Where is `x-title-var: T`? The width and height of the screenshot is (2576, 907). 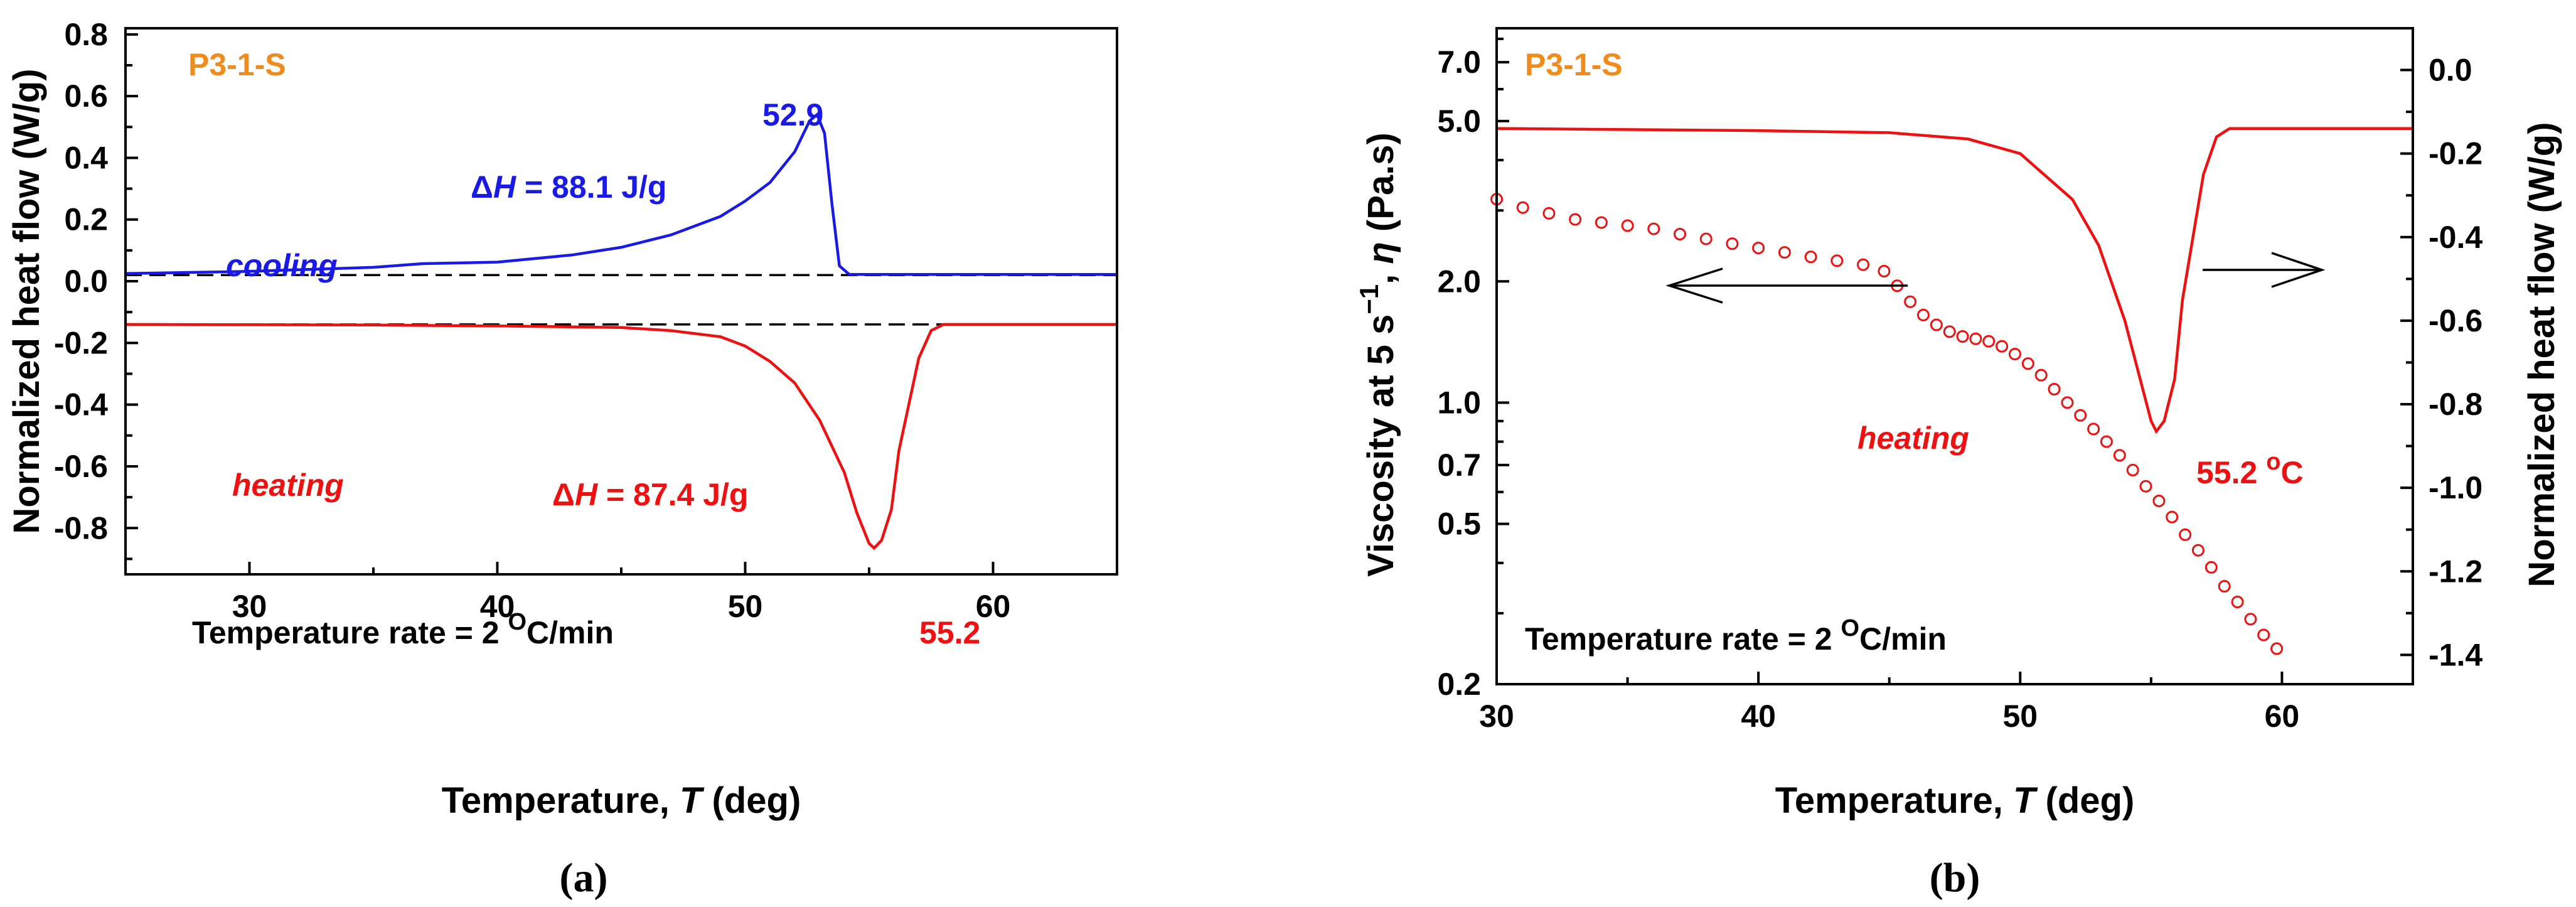
x-title-var: T is located at coordinates (692, 800).